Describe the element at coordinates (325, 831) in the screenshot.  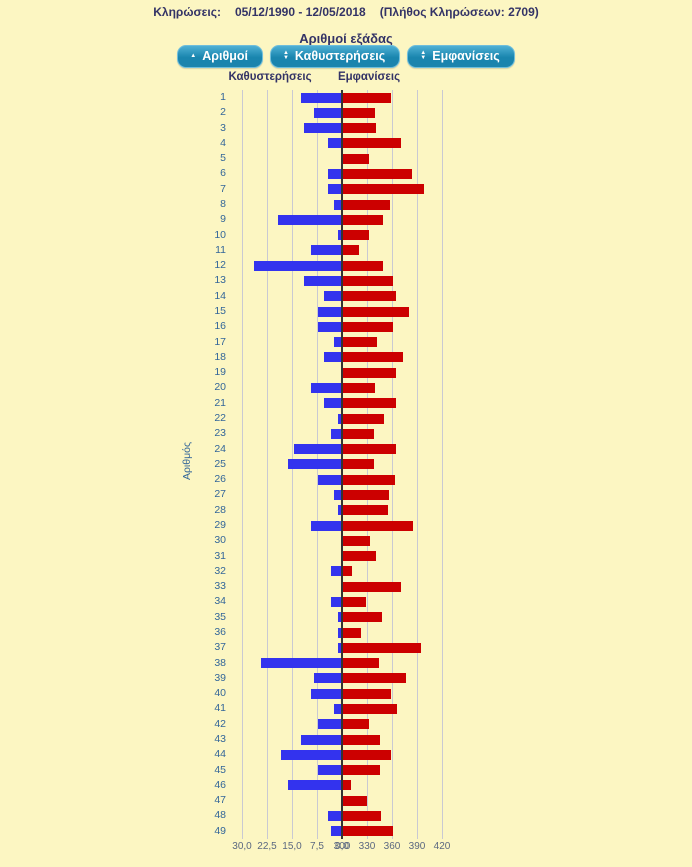
I see `chart-row: 49` at that location.